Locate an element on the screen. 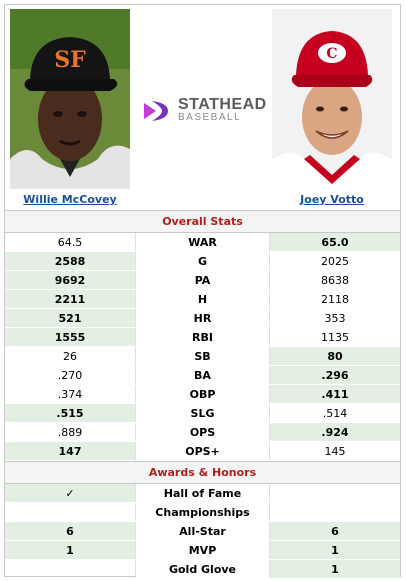 Image resolution: width=406 pixels, height=581 pixels. stat-label: OPS is located at coordinates (202, 432).